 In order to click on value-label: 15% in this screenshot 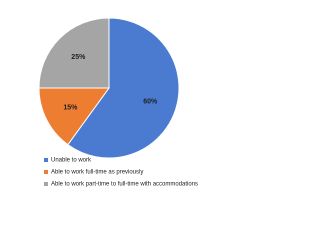, I will do `click(70, 108)`.